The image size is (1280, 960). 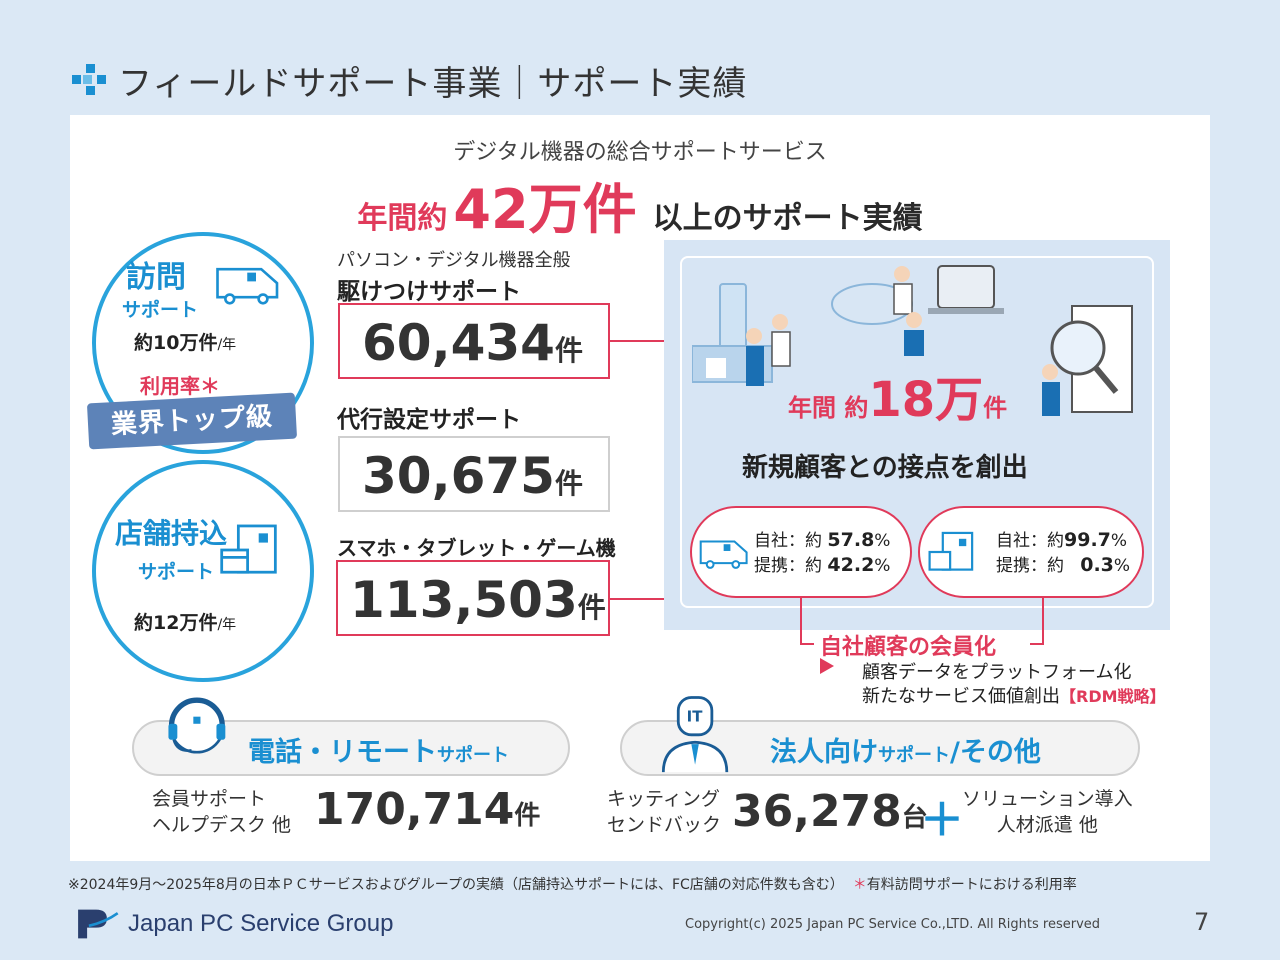 What do you see at coordinates (997, 672) in the screenshot?
I see `bullet-text-1: 顧客データをプラットフォーム化` at bounding box center [997, 672].